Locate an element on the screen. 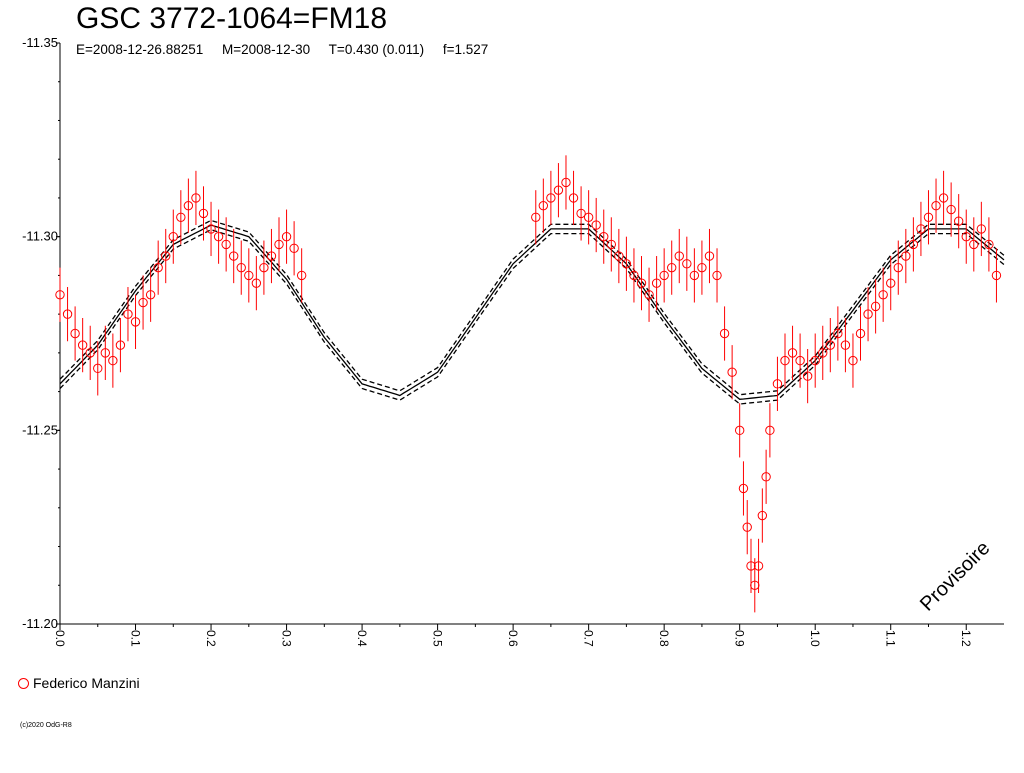 The image size is (1024, 773). y-tick-label: -11.35 is located at coordinates (40, 42).